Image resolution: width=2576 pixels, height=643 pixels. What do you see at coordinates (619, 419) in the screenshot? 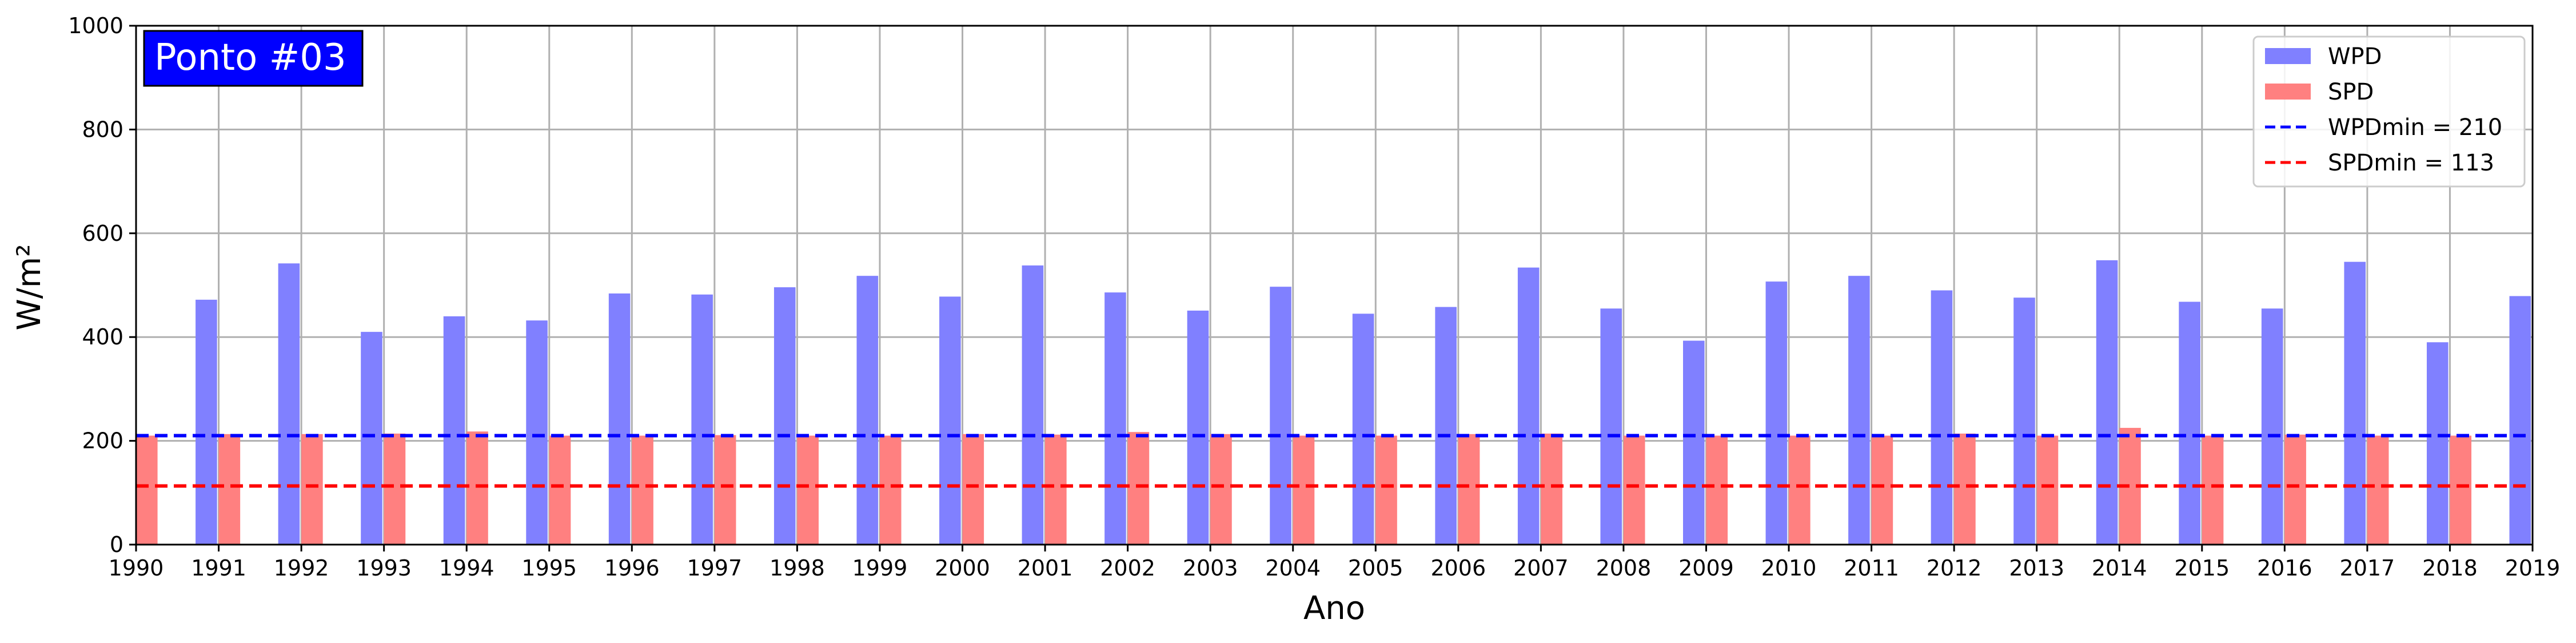
I see `bar-wpd-1996` at bounding box center [619, 419].